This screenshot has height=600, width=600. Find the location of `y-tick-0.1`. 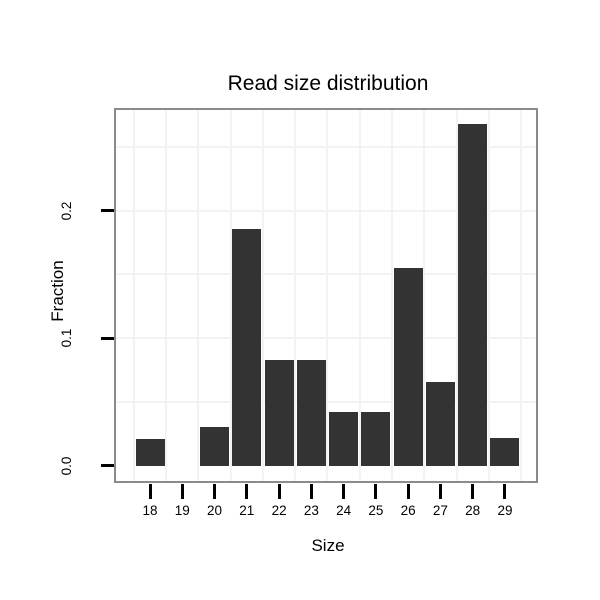

y-tick-0.1 is located at coordinates (107, 338).